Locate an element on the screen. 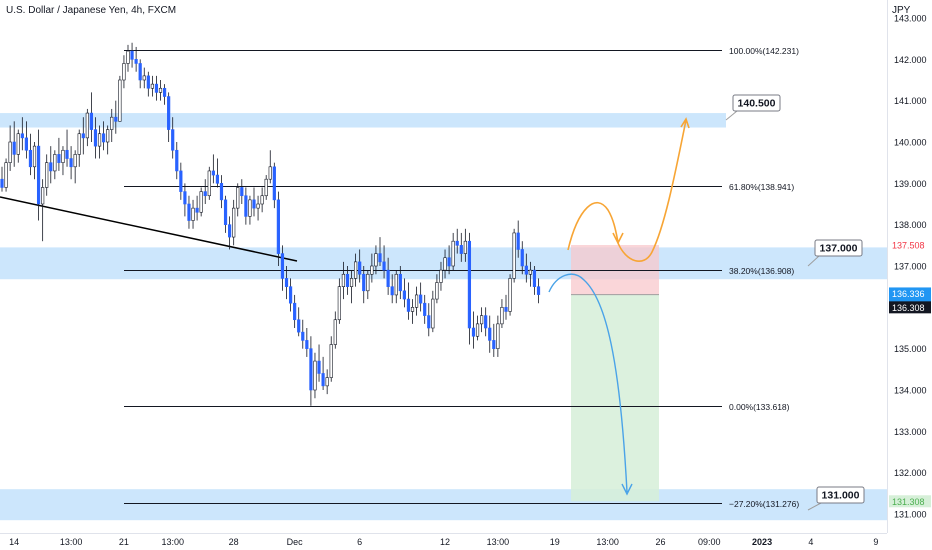  fib-level-label: 38.20%(136.908) is located at coordinates (761, 271).